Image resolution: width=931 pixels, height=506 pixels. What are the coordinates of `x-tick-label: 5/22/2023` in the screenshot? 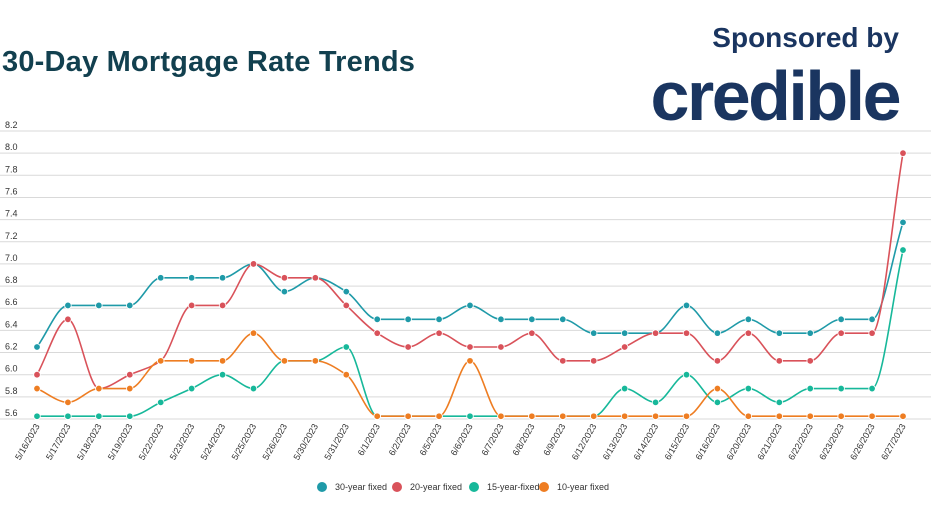 It's located at (151, 442).